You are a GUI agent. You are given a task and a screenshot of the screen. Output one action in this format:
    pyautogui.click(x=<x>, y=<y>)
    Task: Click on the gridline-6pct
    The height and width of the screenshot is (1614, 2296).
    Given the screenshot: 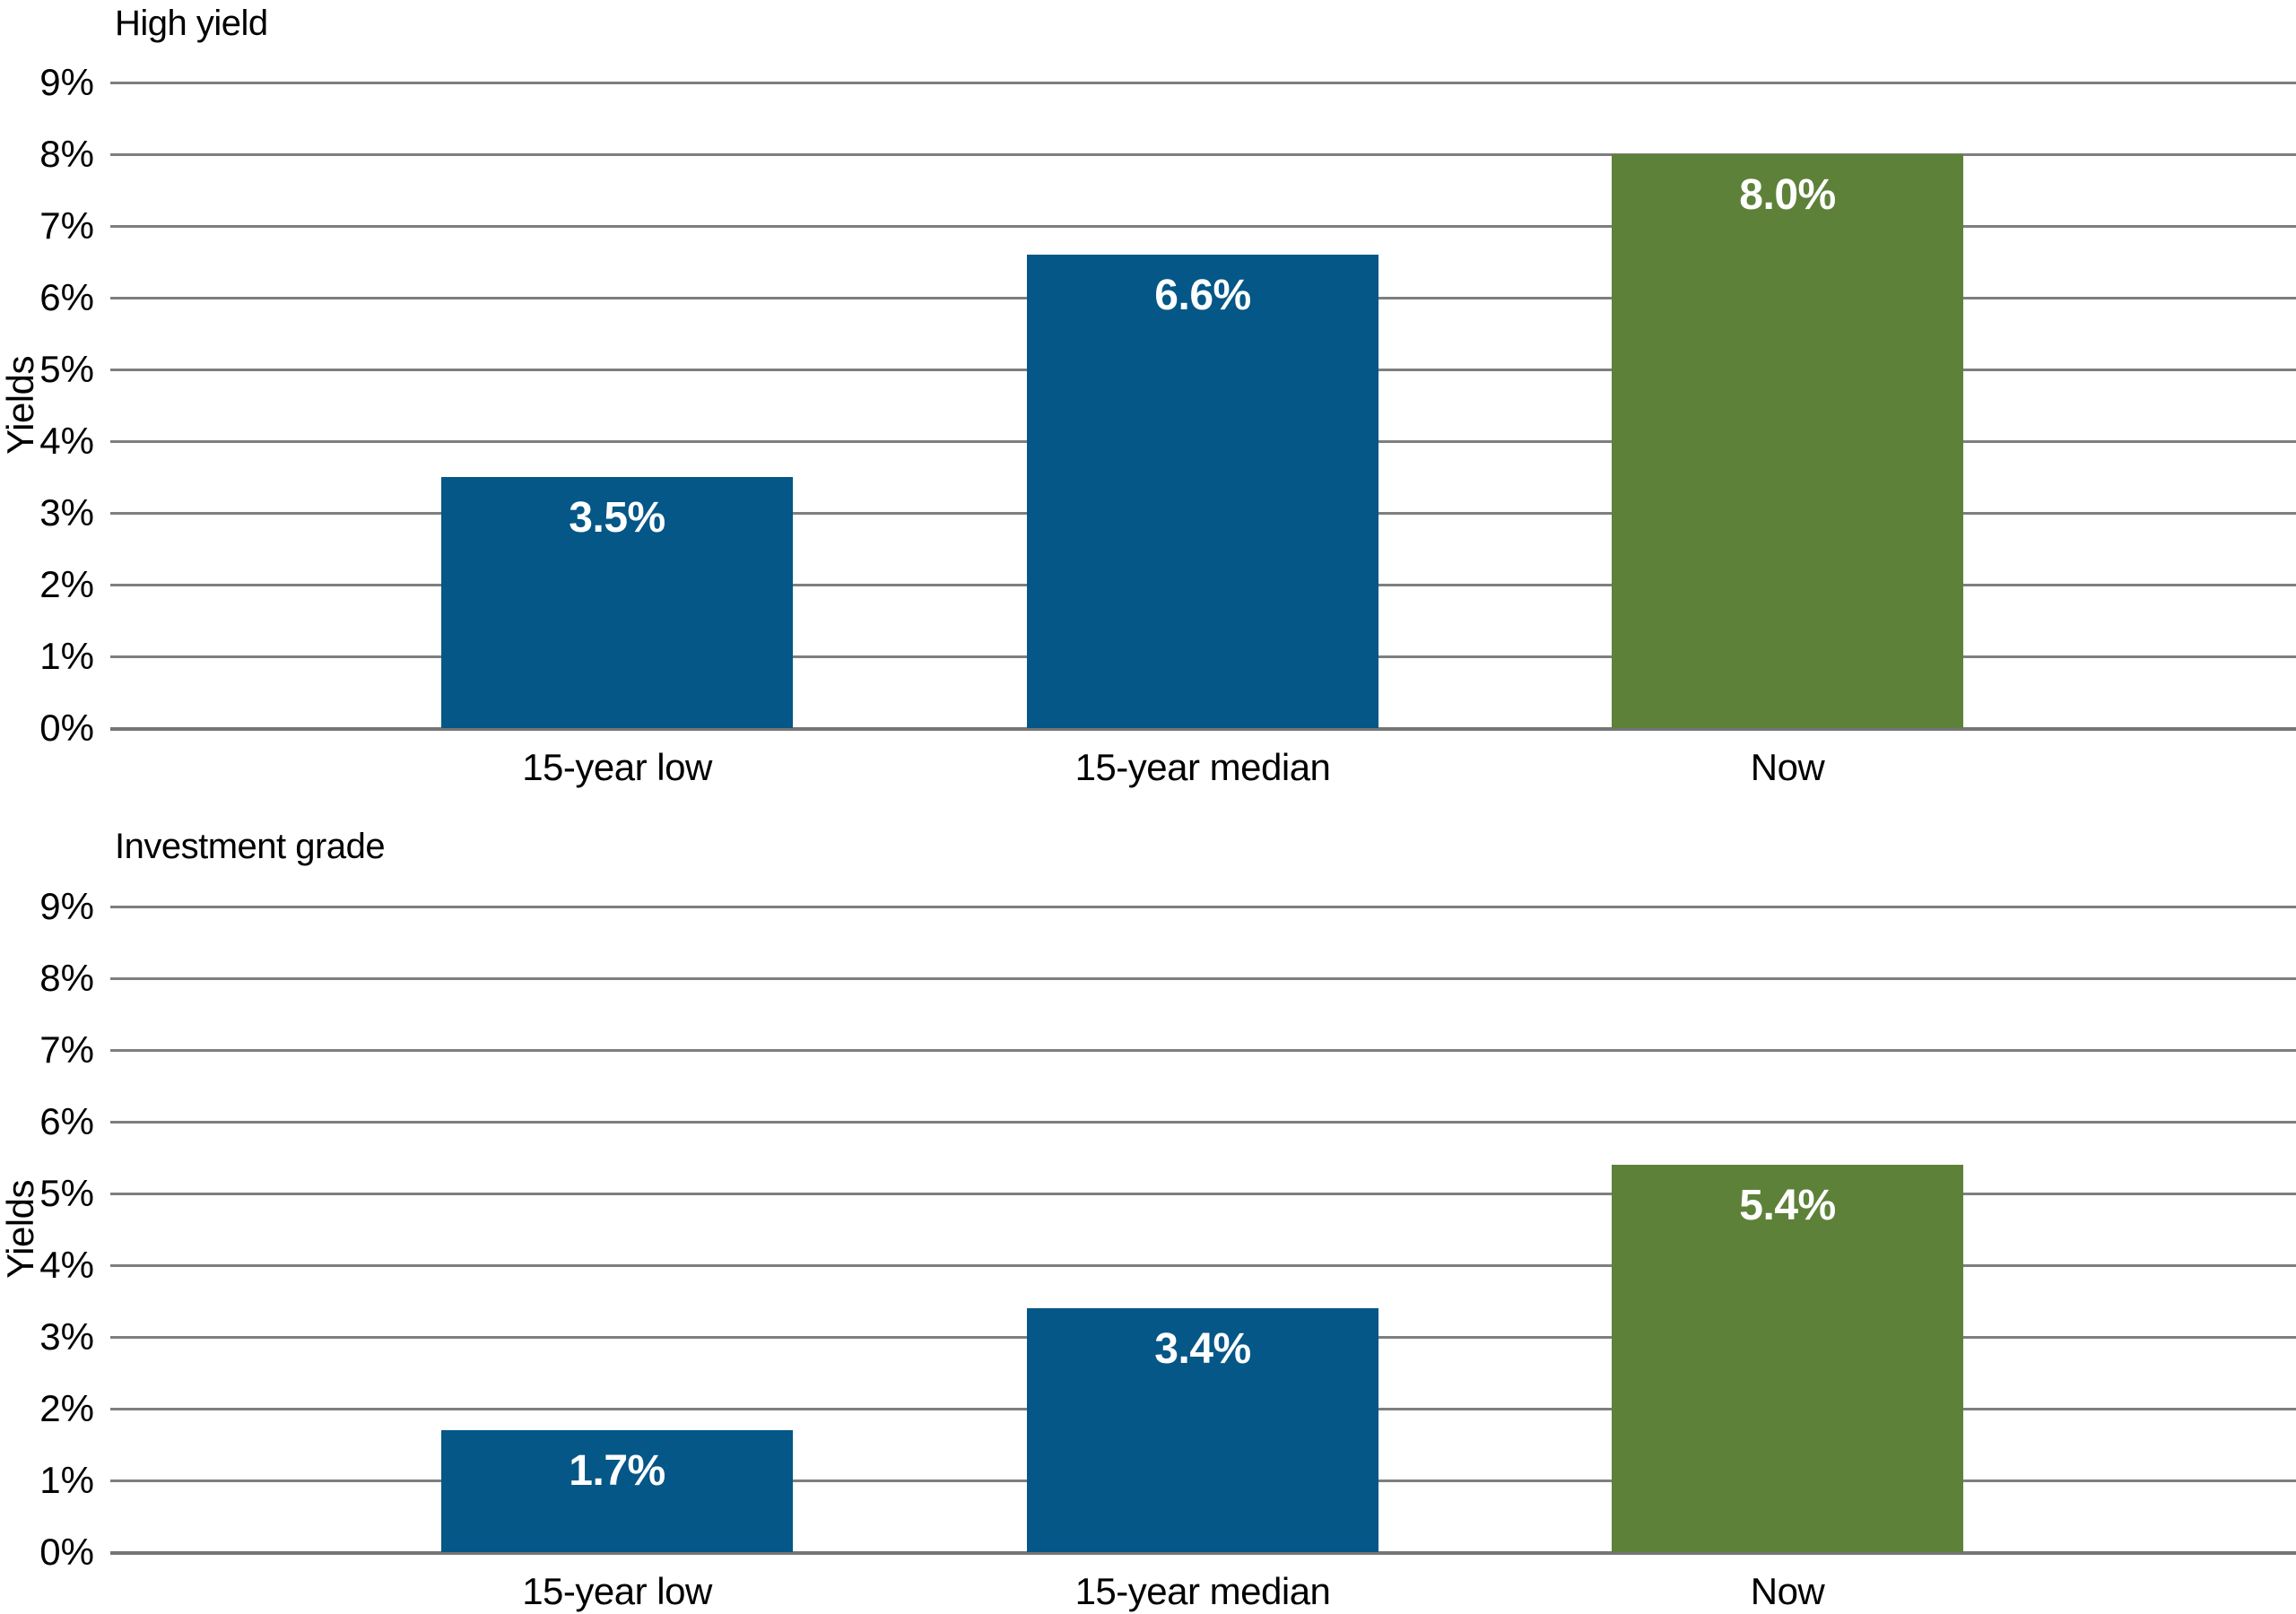 What is the action you would take?
    pyautogui.click(x=1203, y=1122)
    